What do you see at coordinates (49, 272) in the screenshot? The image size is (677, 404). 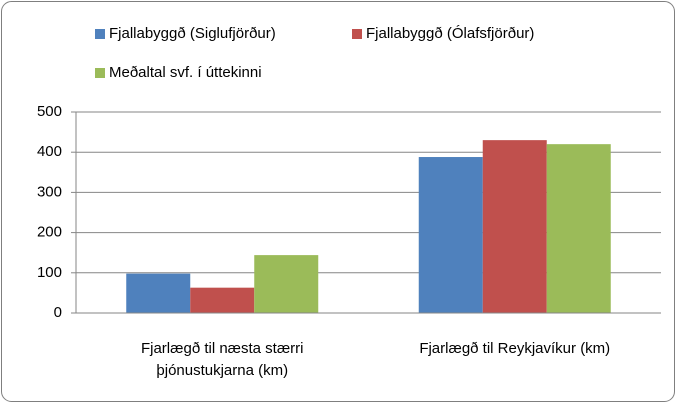 I see `y-tick-label: 100` at bounding box center [49, 272].